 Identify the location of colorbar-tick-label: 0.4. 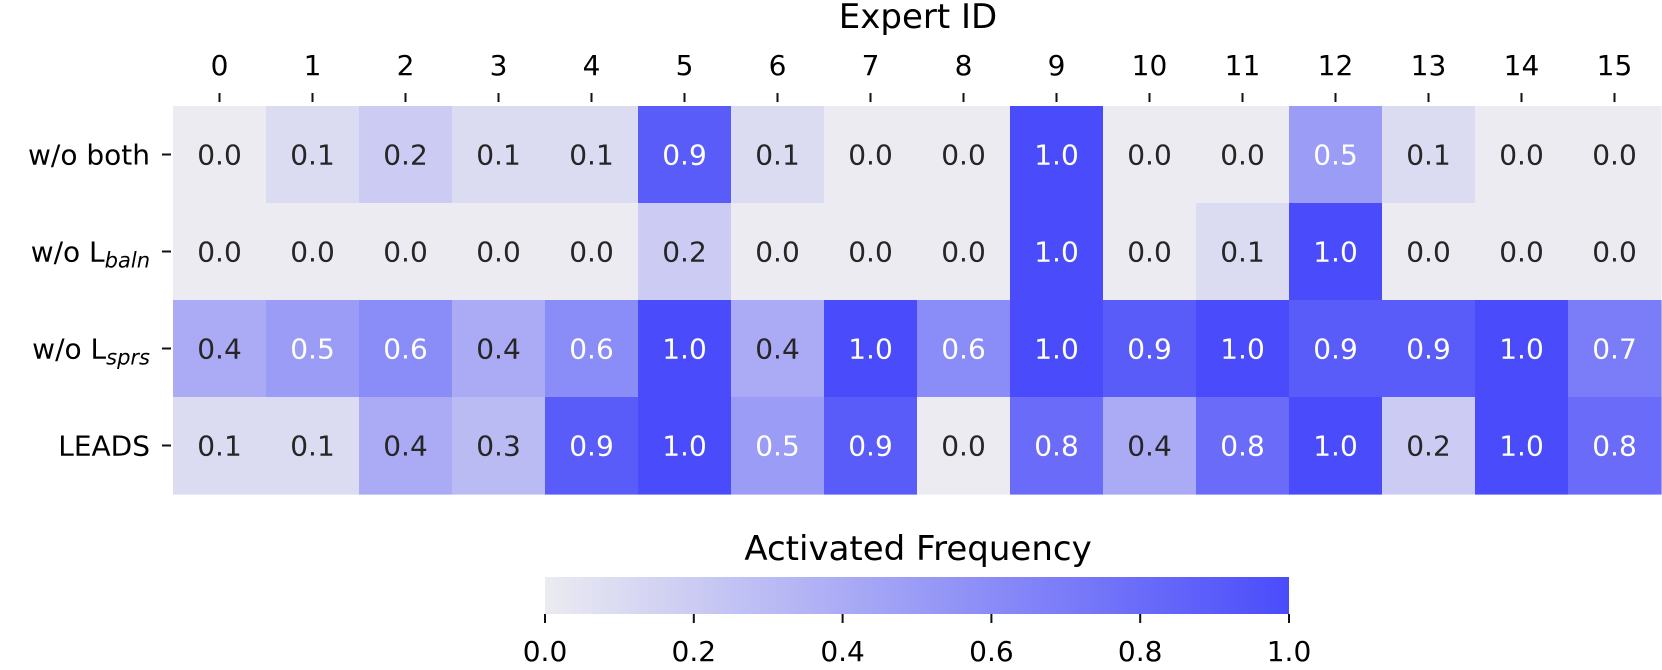
(842, 651).